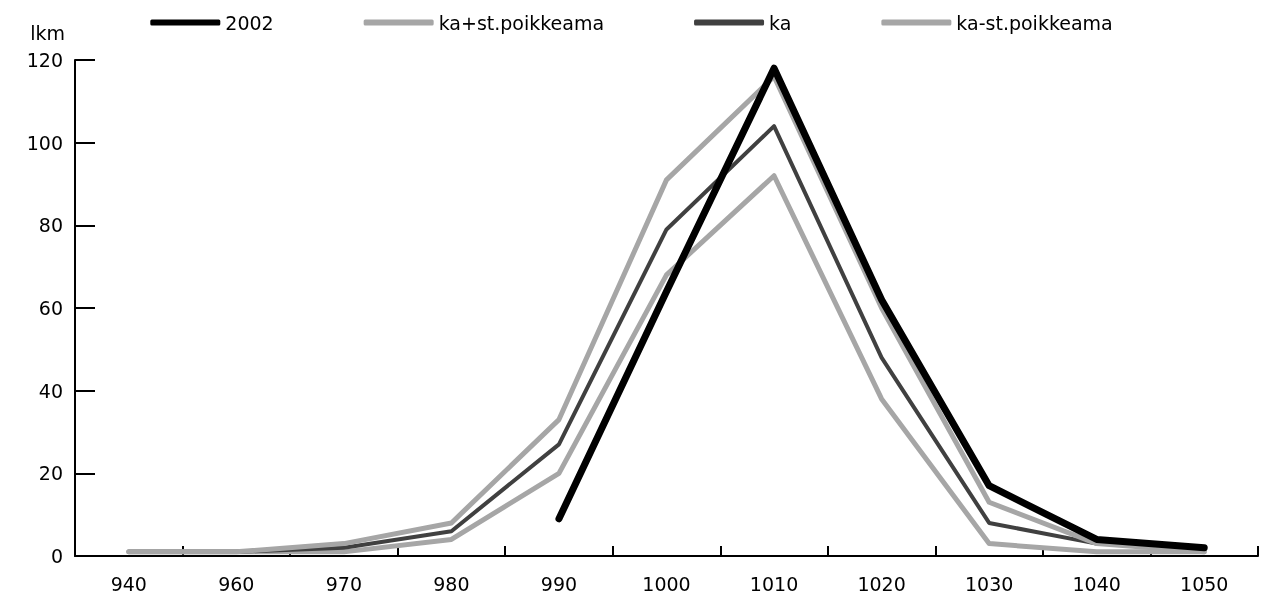 Image resolution: width=1263 pixels, height=606 pixels. Describe the element at coordinates (881, 583) in the screenshot. I see `x-tick-label: 1020` at that location.